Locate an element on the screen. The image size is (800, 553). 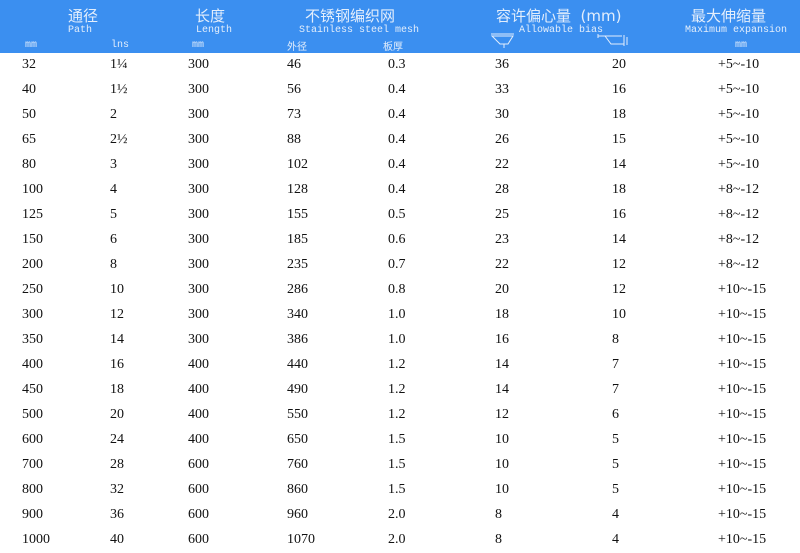
cell-path-ins: 1¼ is located at coordinates (119, 64).